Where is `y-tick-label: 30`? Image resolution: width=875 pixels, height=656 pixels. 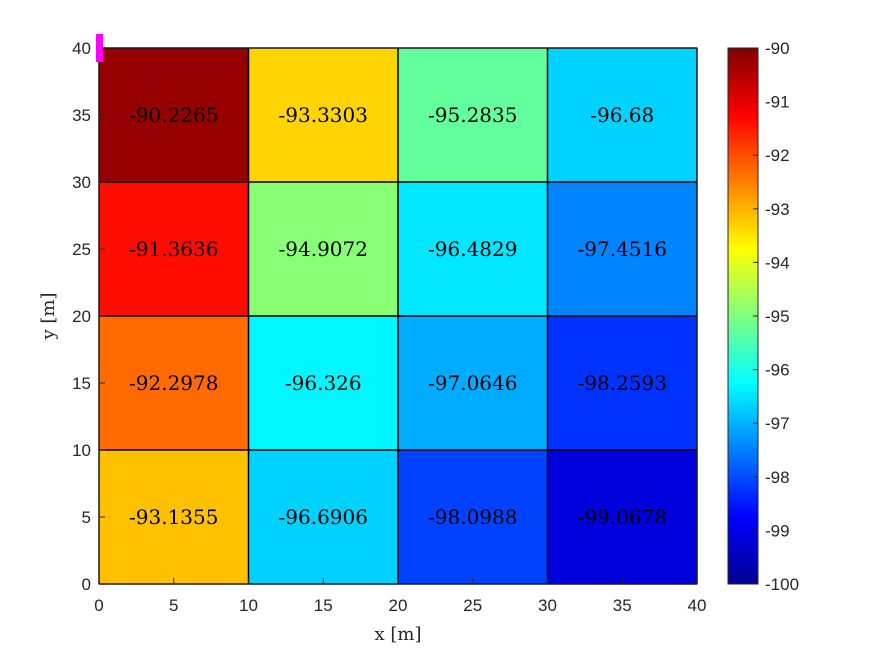 y-tick-label: 30 is located at coordinates (81, 182).